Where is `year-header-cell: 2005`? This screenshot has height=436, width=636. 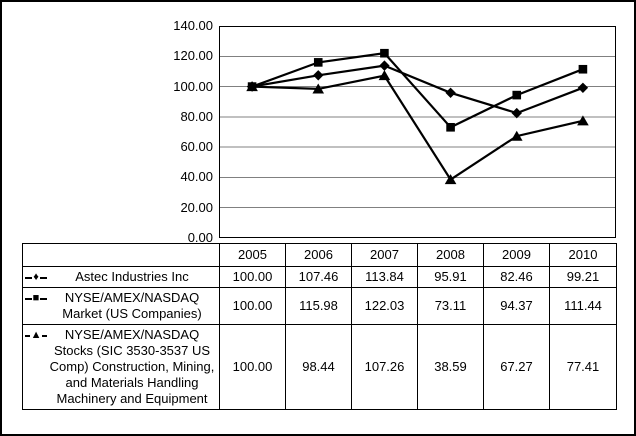 year-header-cell: 2005 is located at coordinates (252, 255).